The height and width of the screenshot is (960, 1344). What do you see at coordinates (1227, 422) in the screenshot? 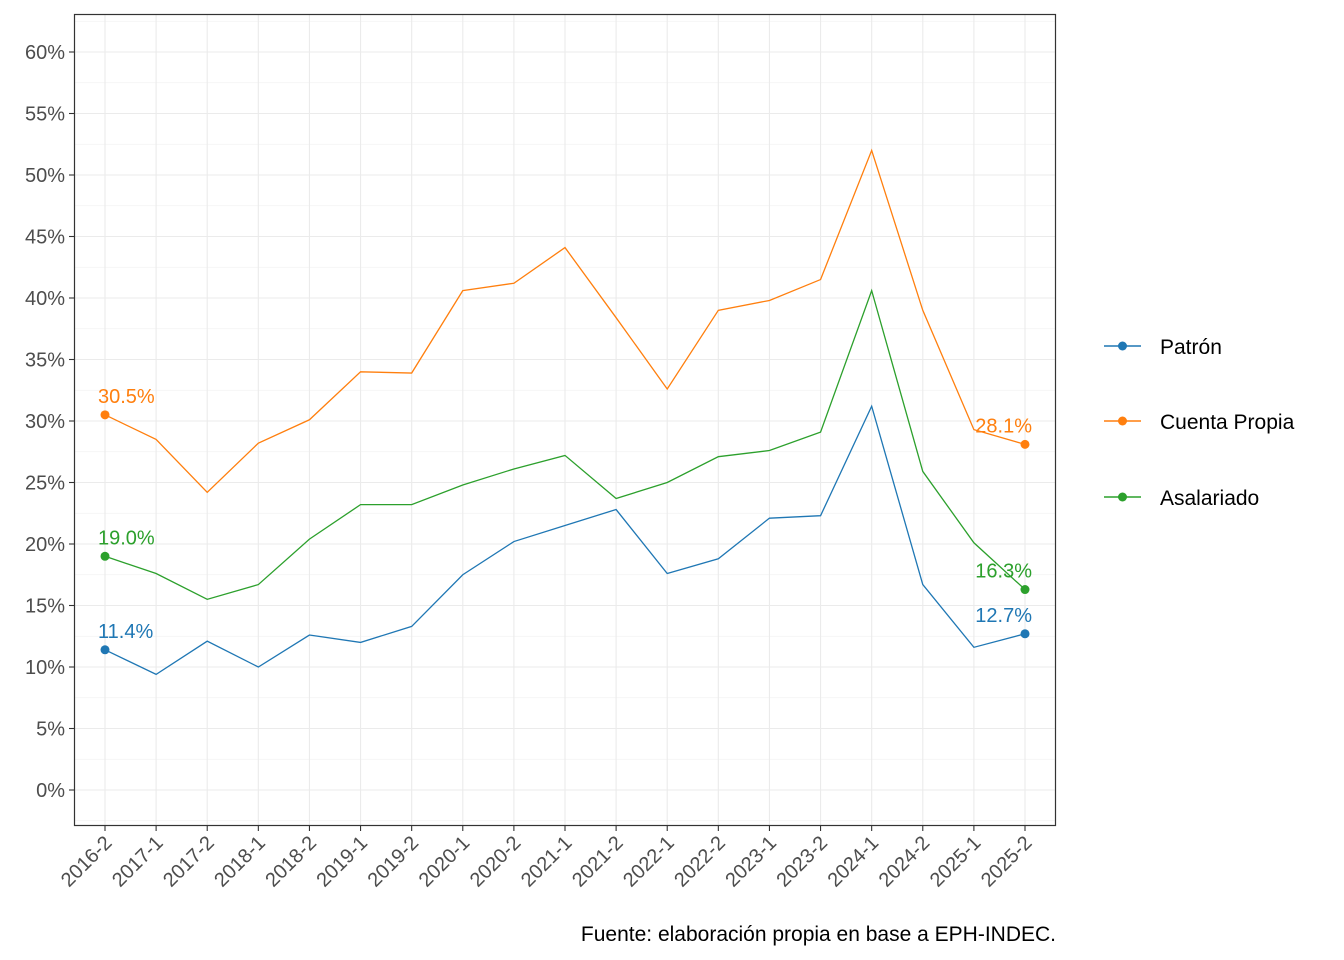
I see `legend-label-cuenta-propia: Cuenta Propia` at bounding box center [1227, 422].